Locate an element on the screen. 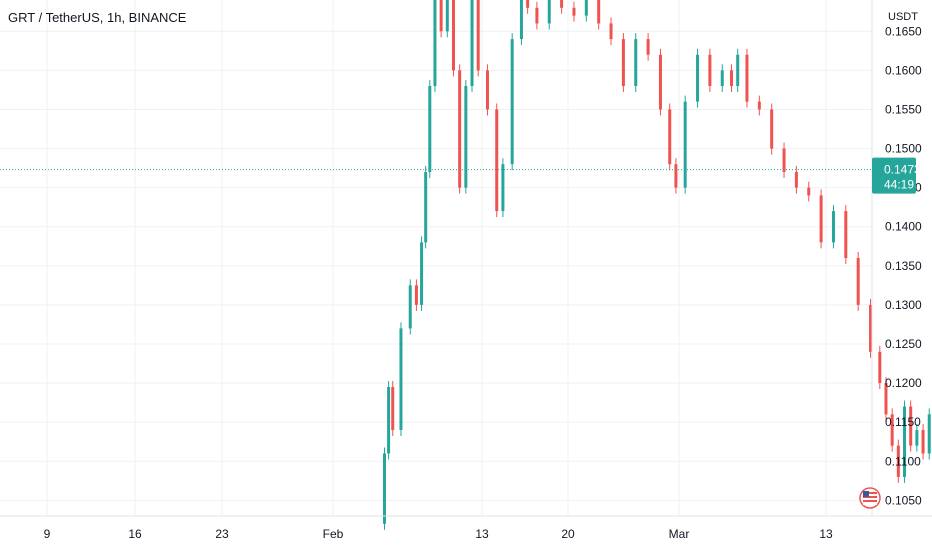 The width and height of the screenshot is (932, 550). date-tick-label: Feb is located at coordinates (333, 534).